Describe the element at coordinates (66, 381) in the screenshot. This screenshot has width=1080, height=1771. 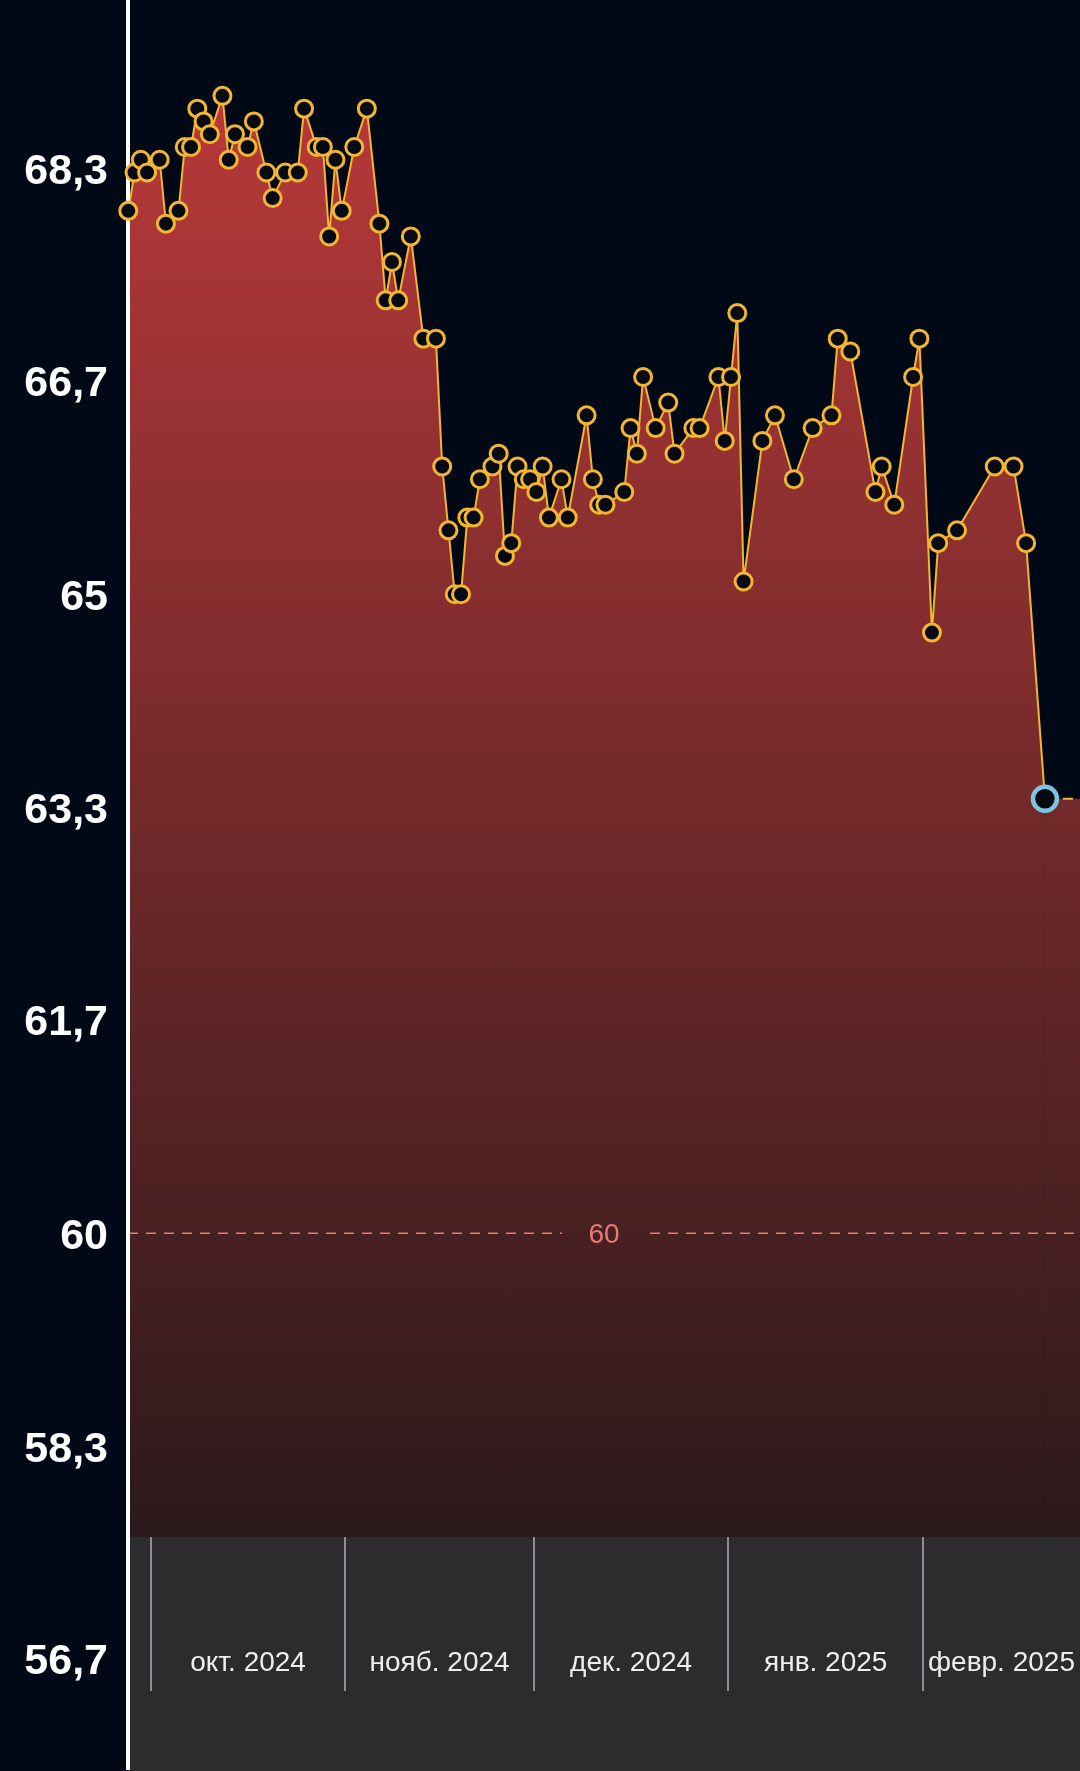
I see `y-tick-label: 66,7` at that location.